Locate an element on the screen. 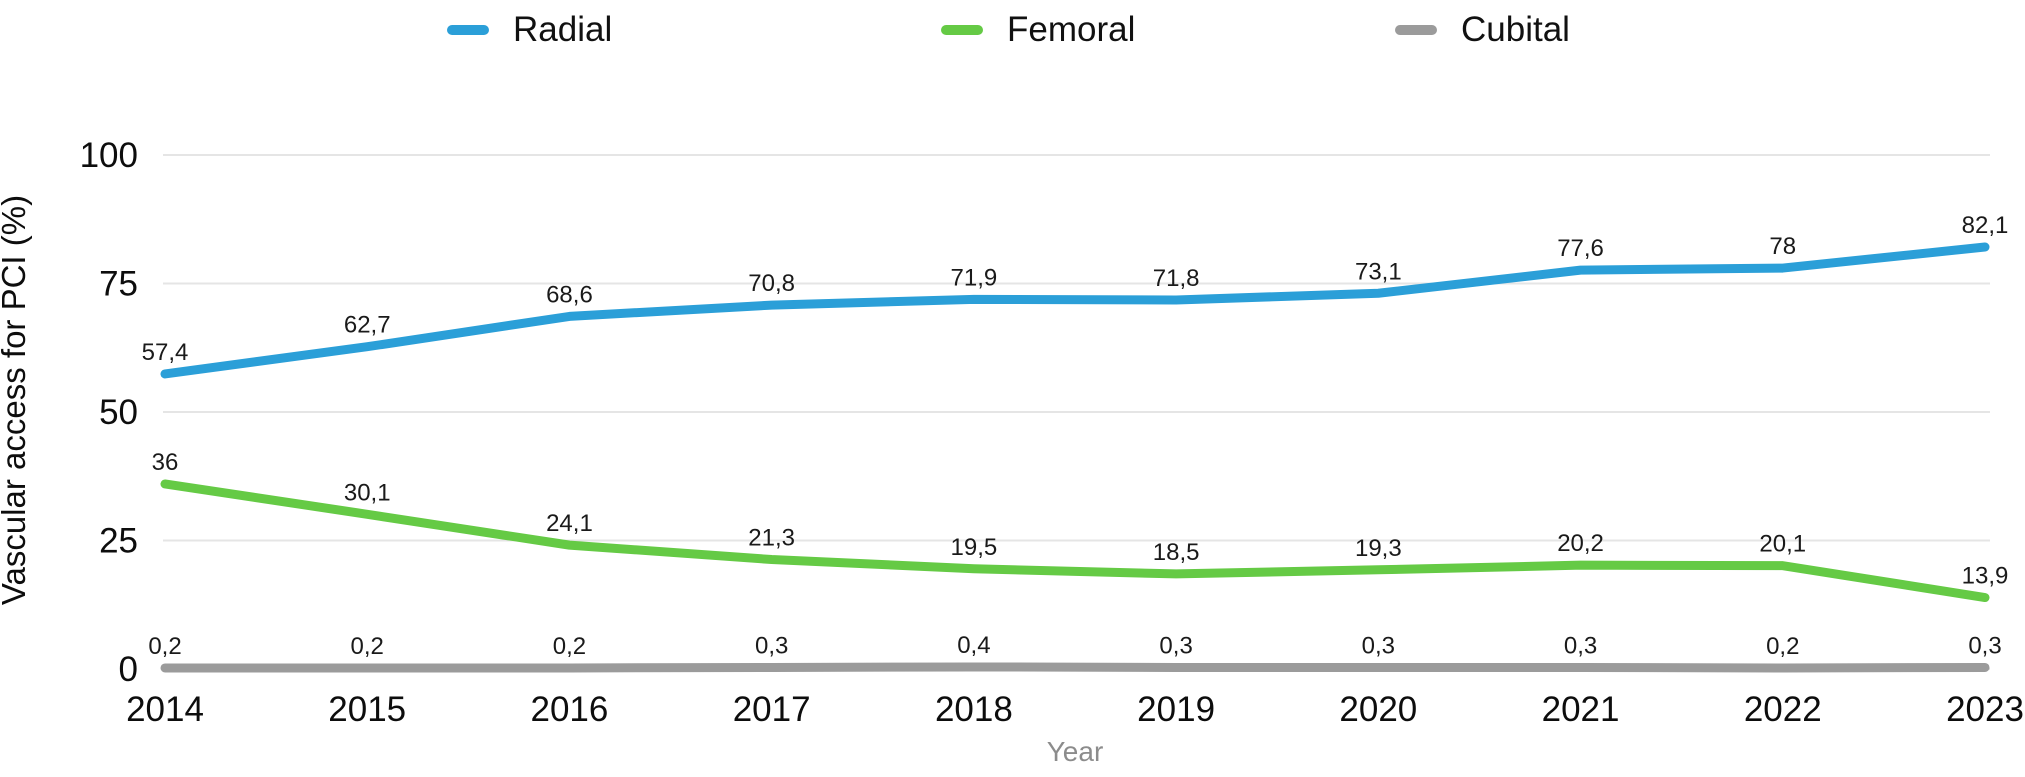 This screenshot has height=777, width=2025. data-label: 36 is located at coordinates (165, 462).